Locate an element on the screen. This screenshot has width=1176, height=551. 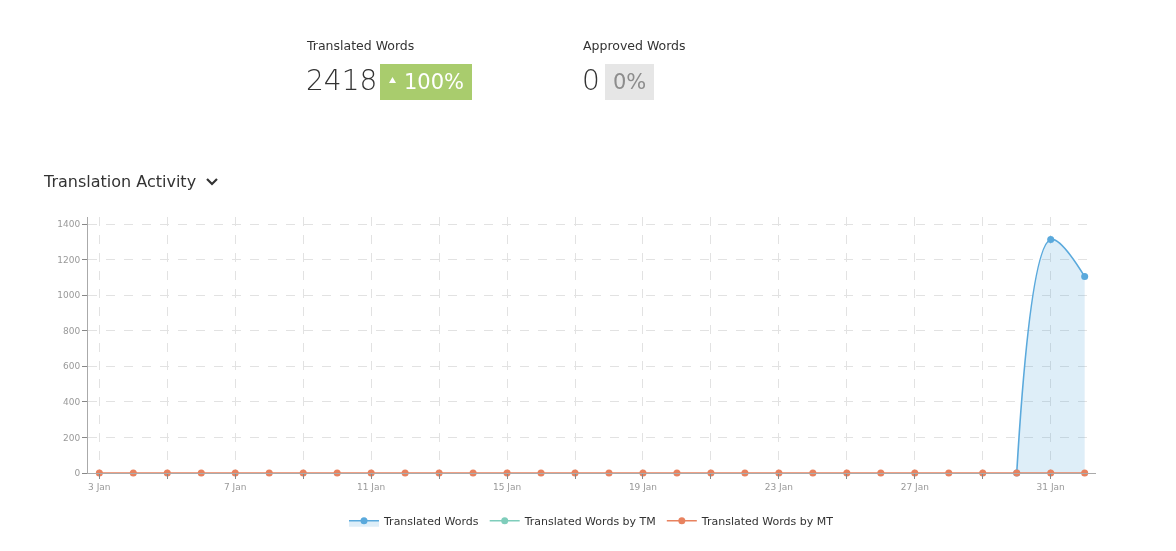
text: 0% is located at coordinates (630, 82).